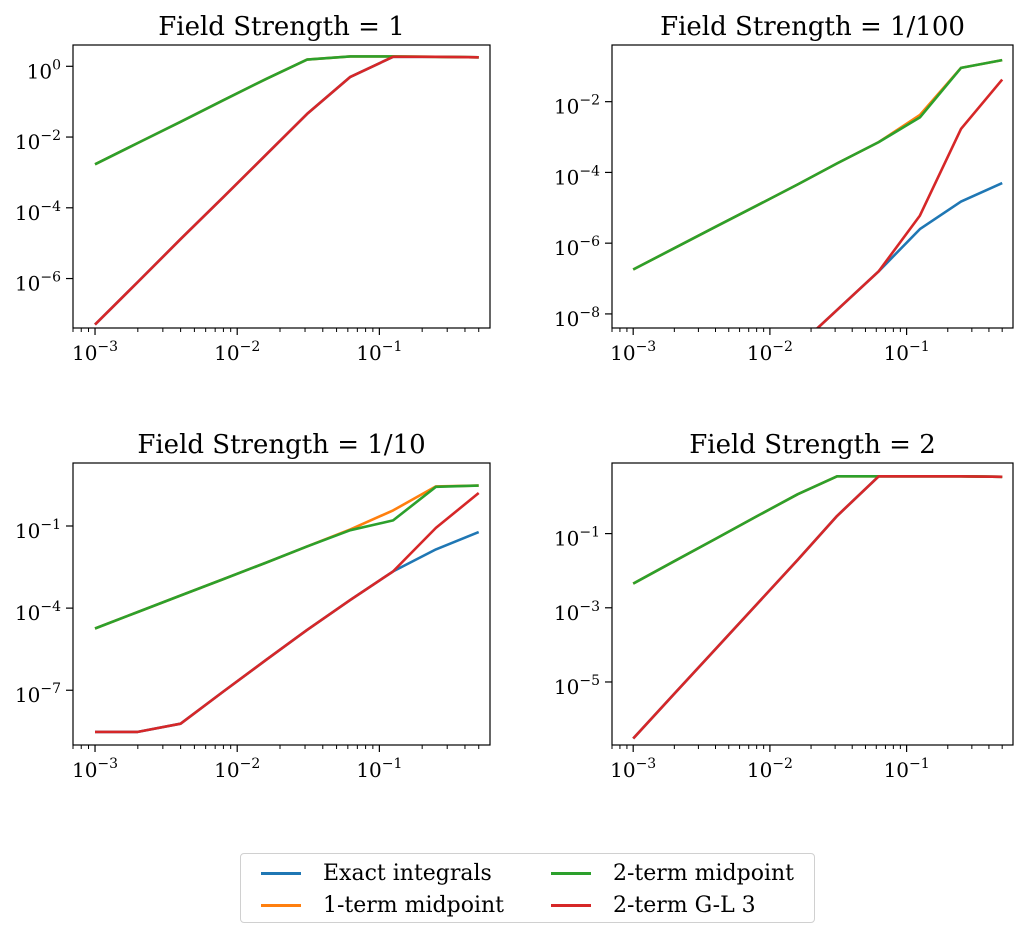 Image resolution: width=1023 pixels, height=929 pixels. What do you see at coordinates (407, 873) in the screenshot?
I see `legend-label-exact: Exact integrals` at bounding box center [407, 873].